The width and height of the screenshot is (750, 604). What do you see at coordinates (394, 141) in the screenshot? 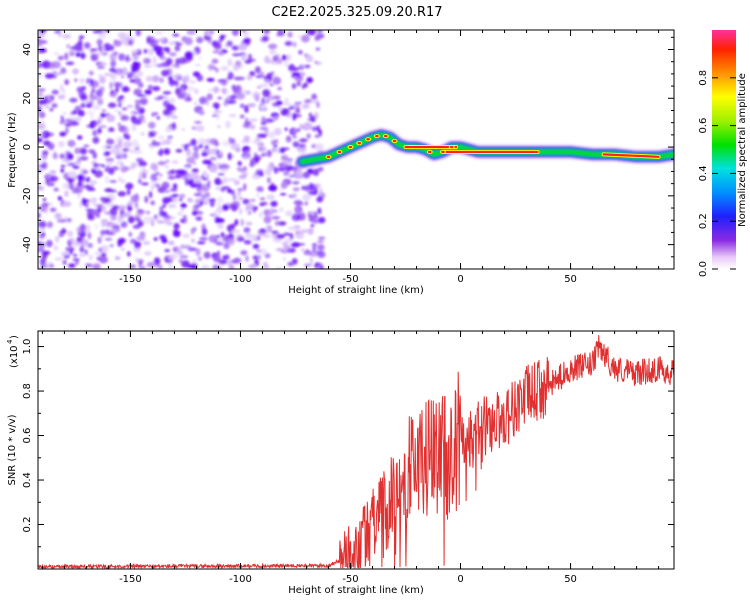
I see `ridge-blob` at bounding box center [394, 141].